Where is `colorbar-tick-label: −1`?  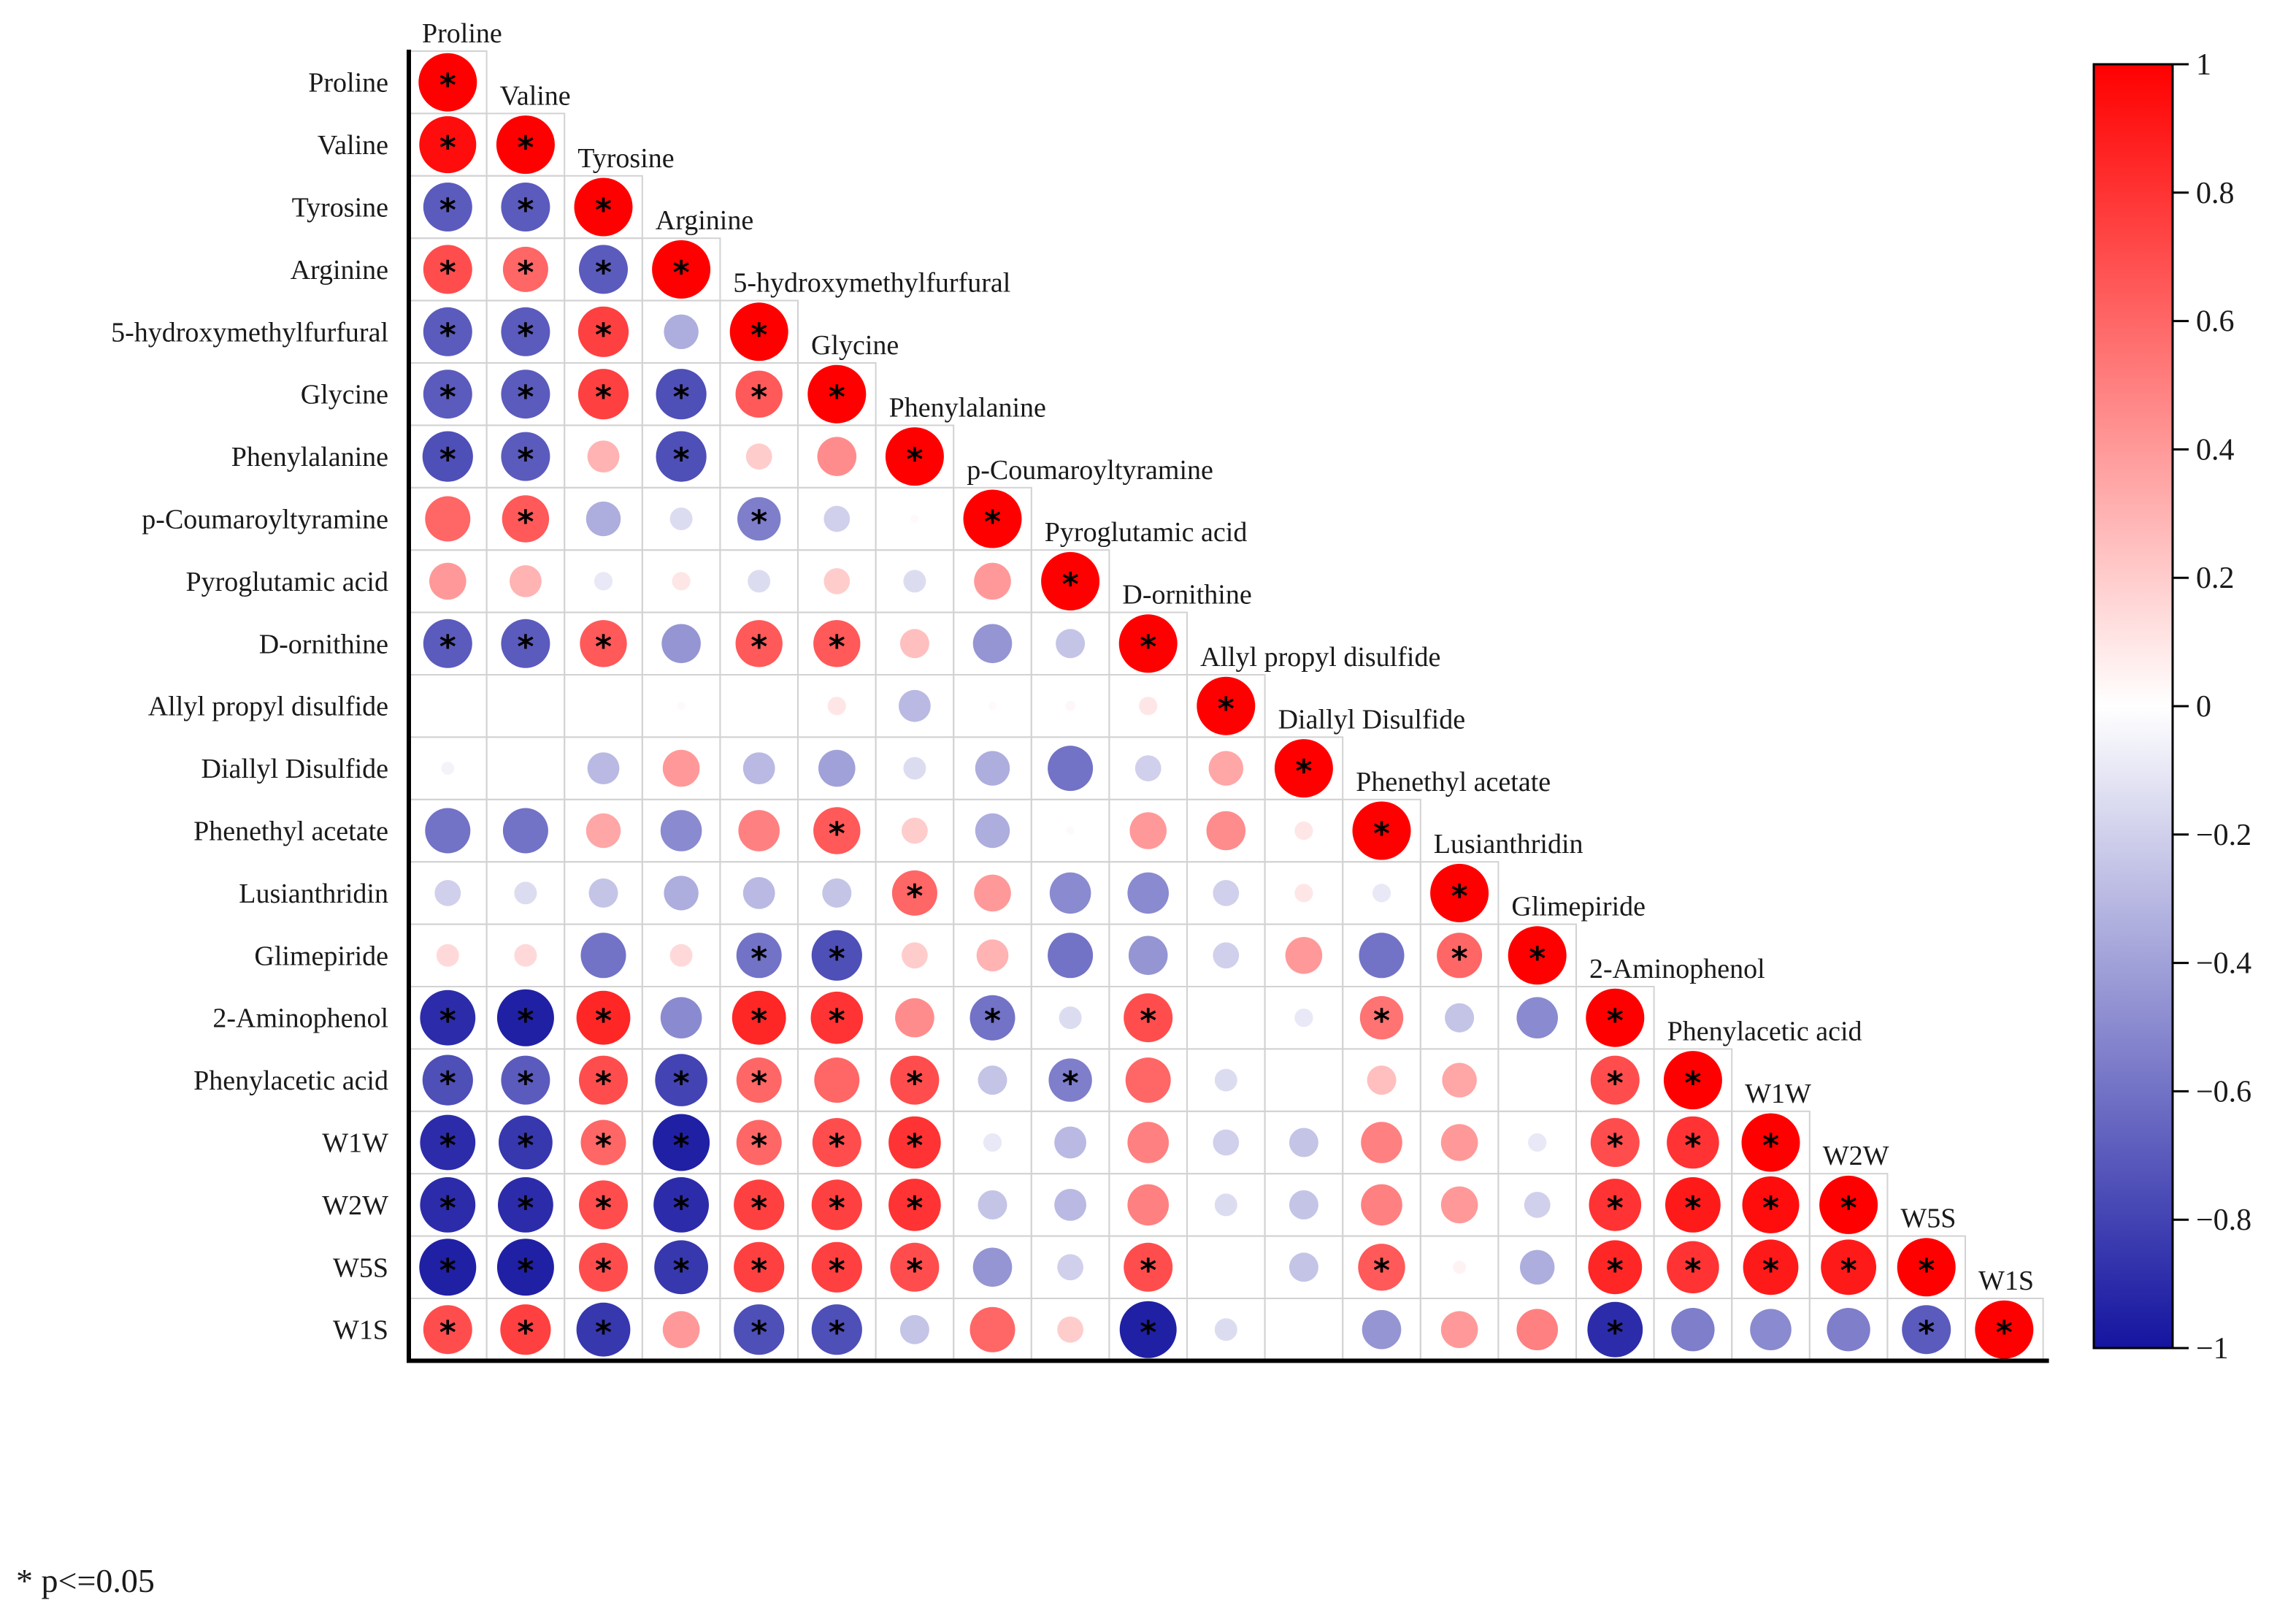 colorbar-tick-label: −1 is located at coordinates (2212, 1349).